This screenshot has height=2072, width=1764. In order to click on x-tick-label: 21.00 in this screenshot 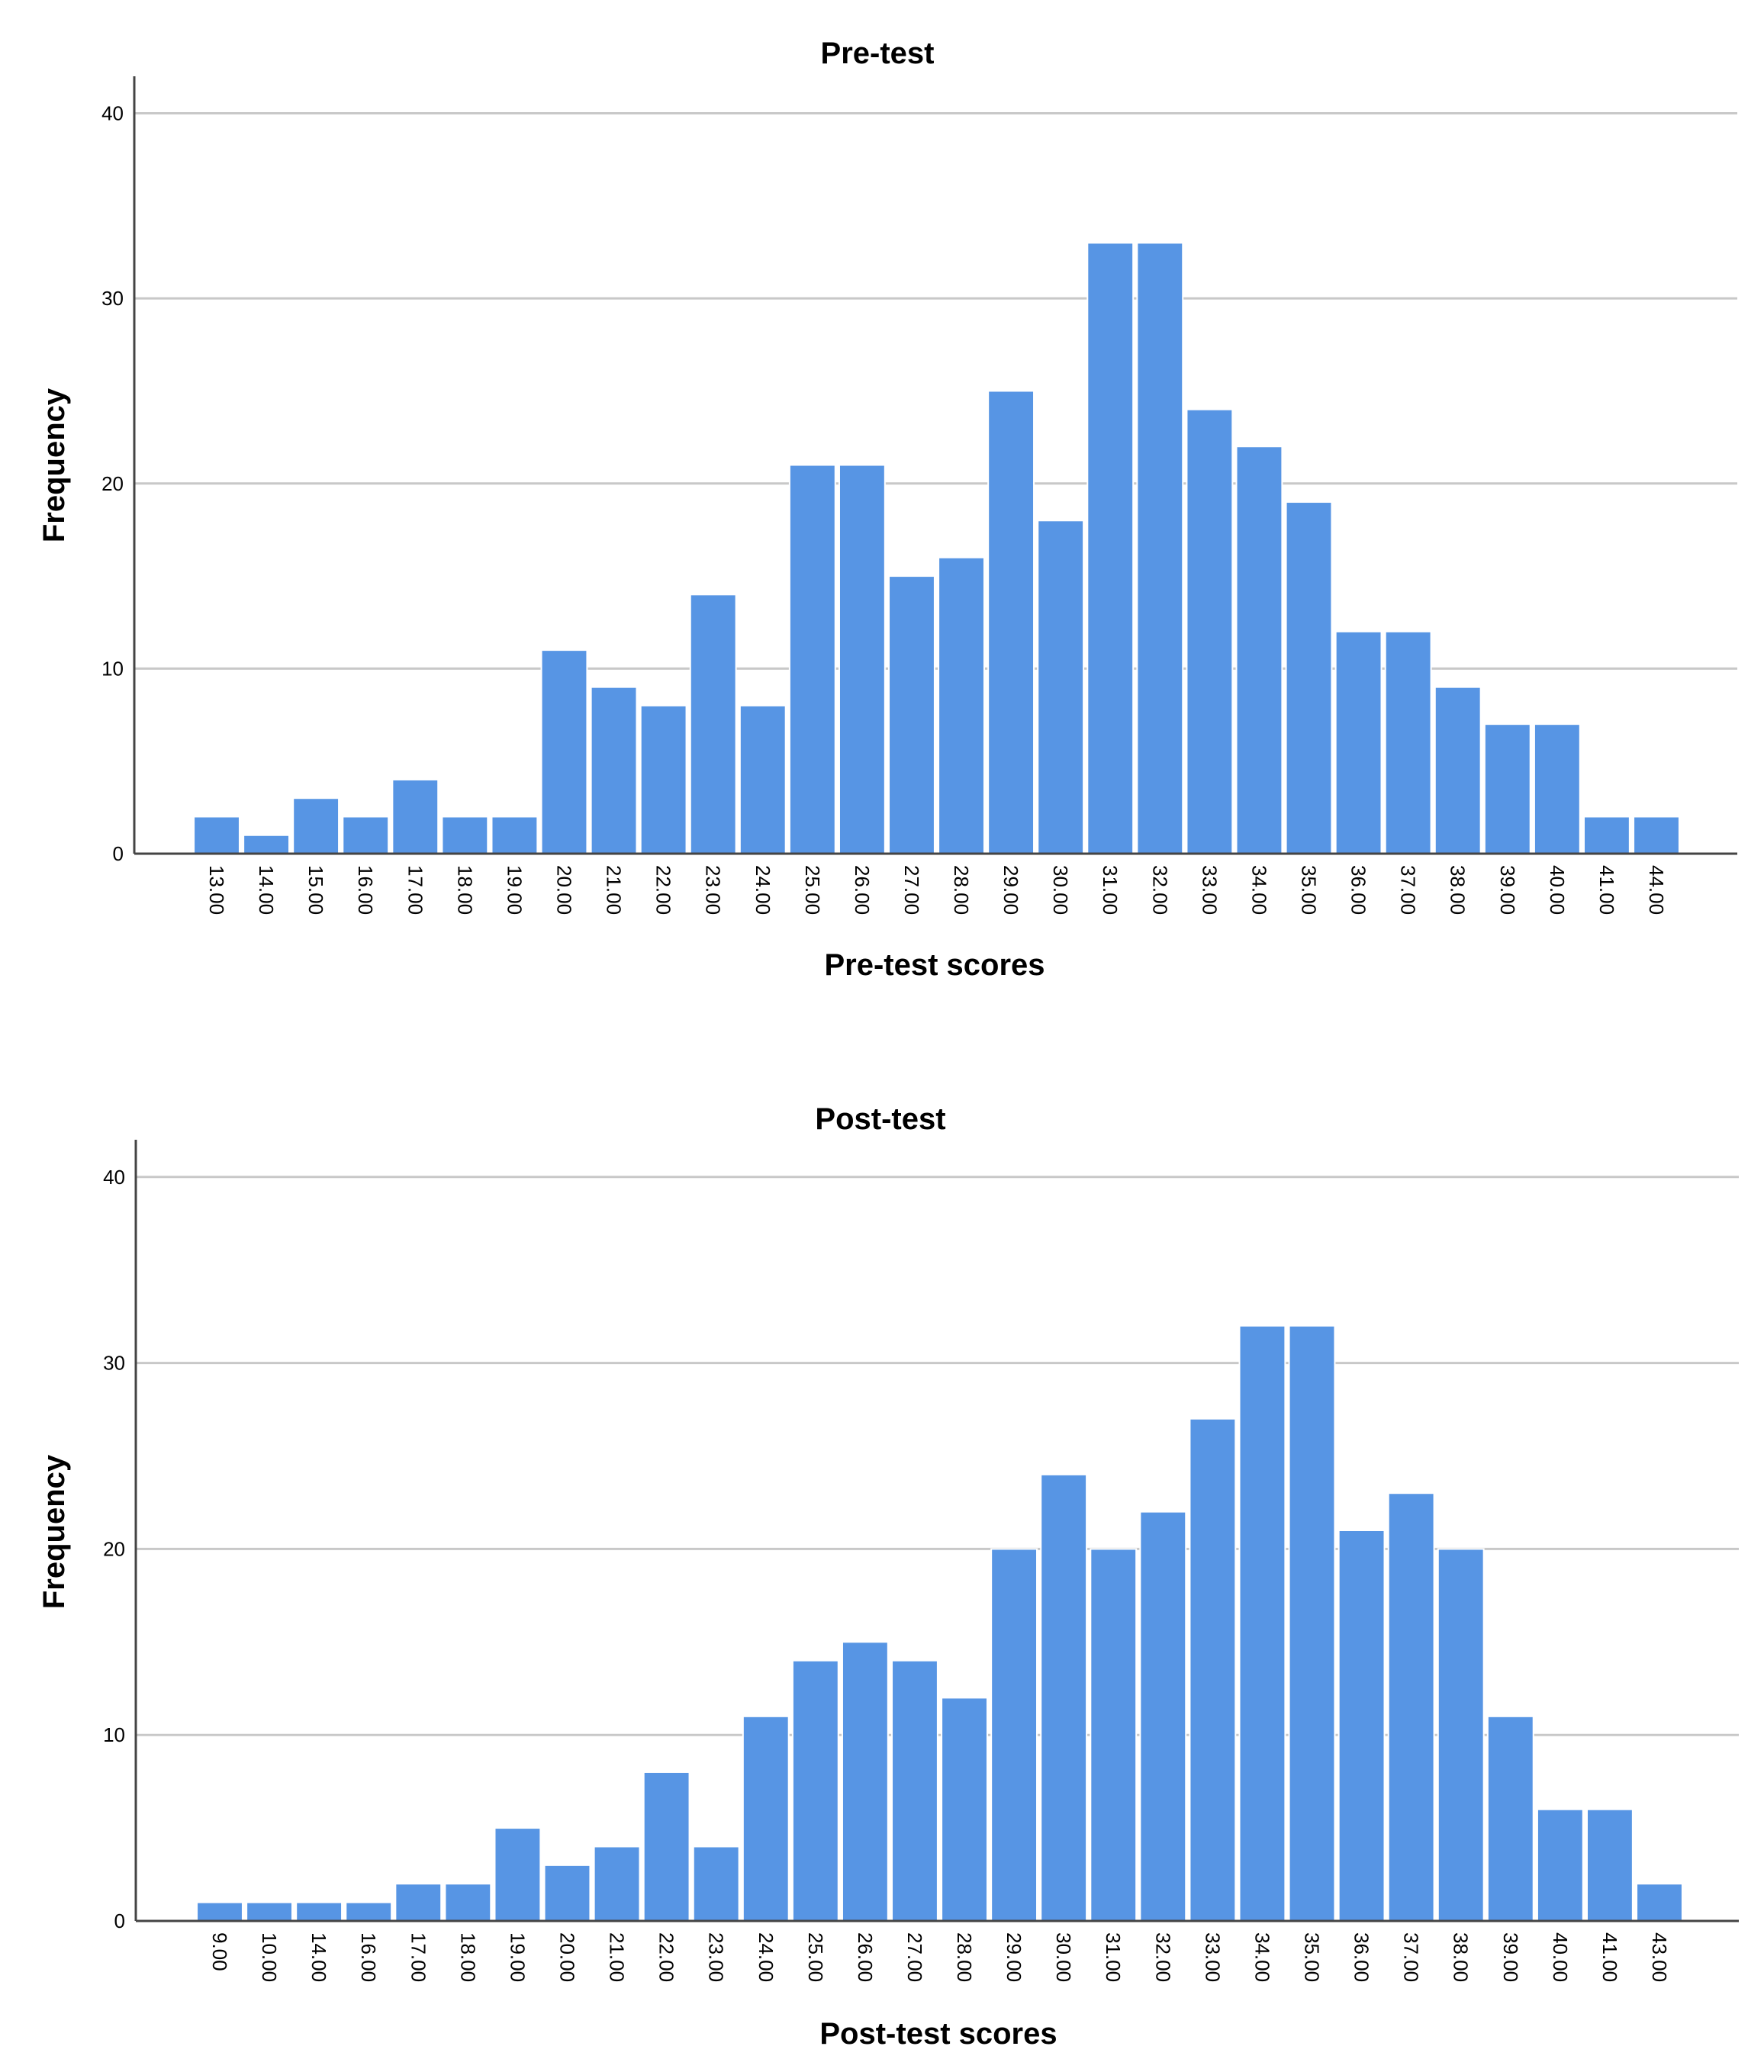, I will do `click(614, 890)`.